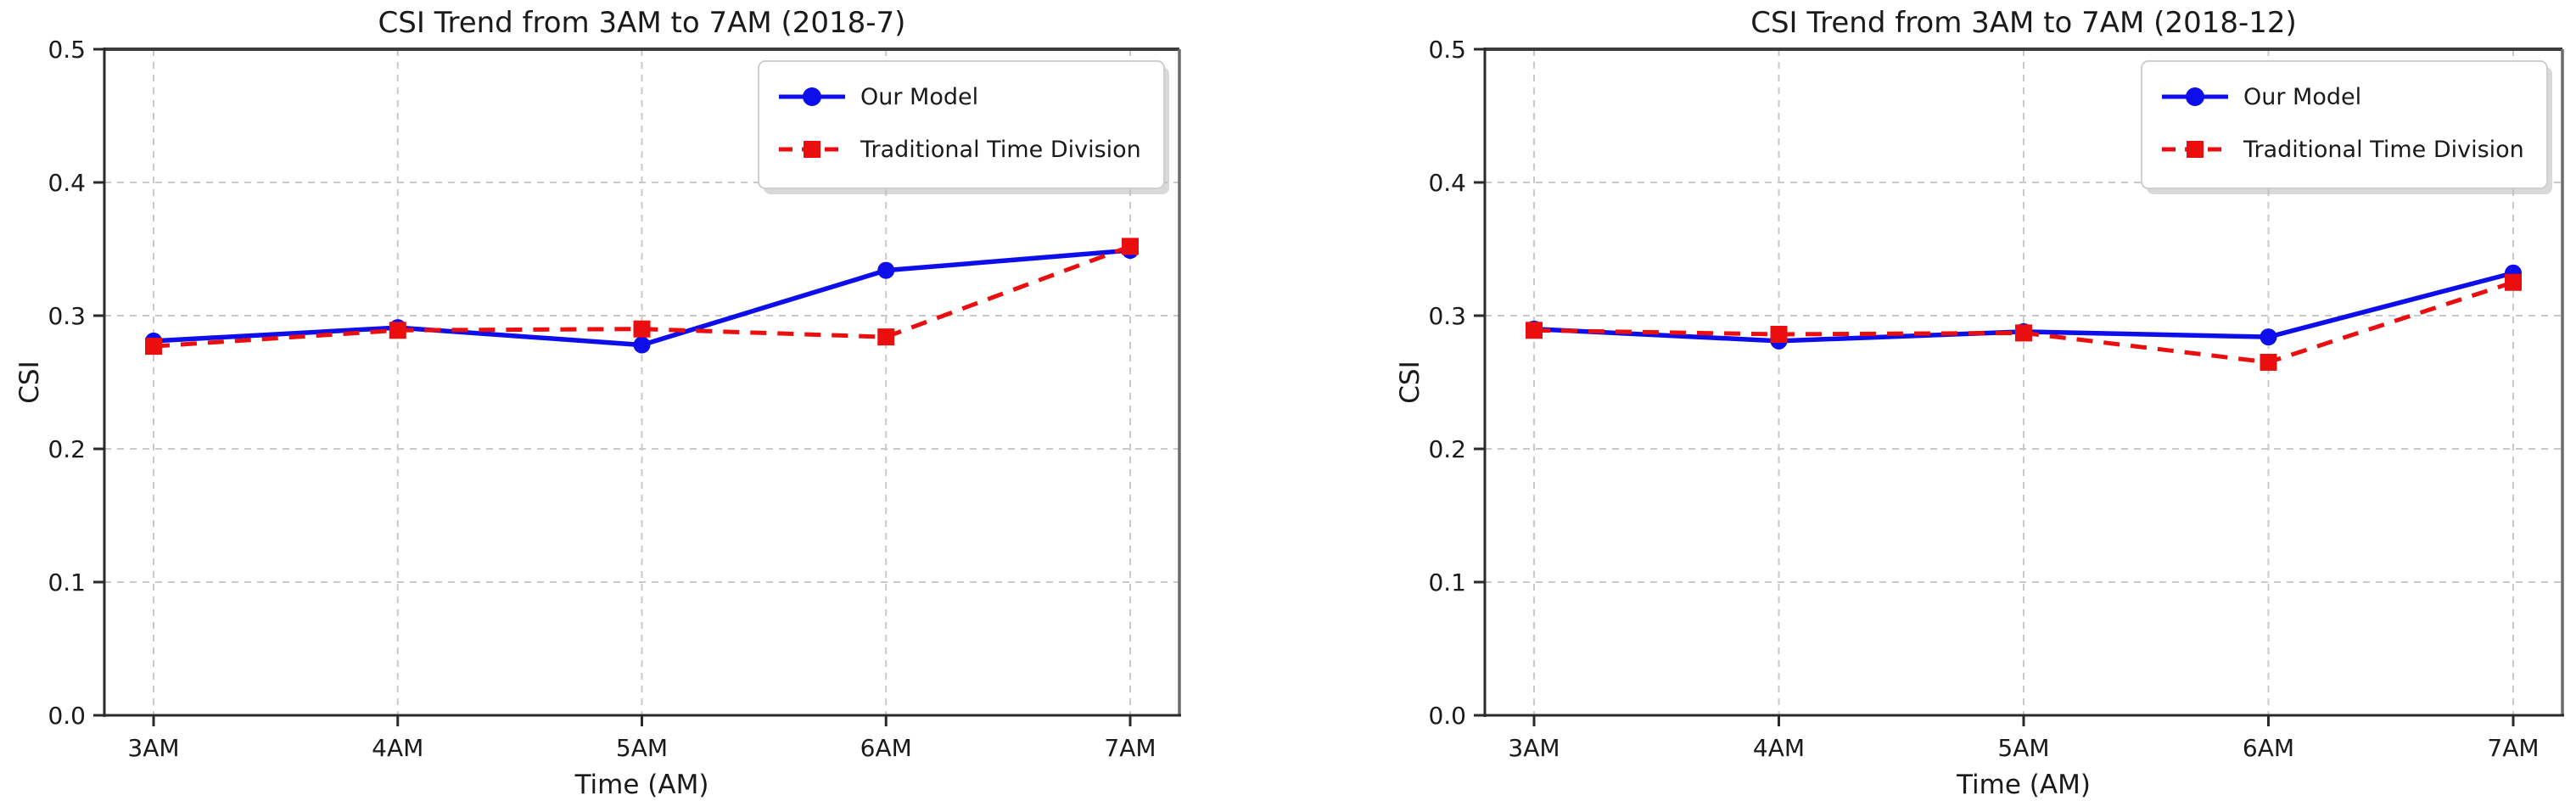 The height and width of the screenshot is (801, 2576). What do you see at coordinates (642, 23) in the screenshot?
I see `chart-title: CSI Trend from 3AM to 7AM (2018-7)` at bounding box center [642, 23].